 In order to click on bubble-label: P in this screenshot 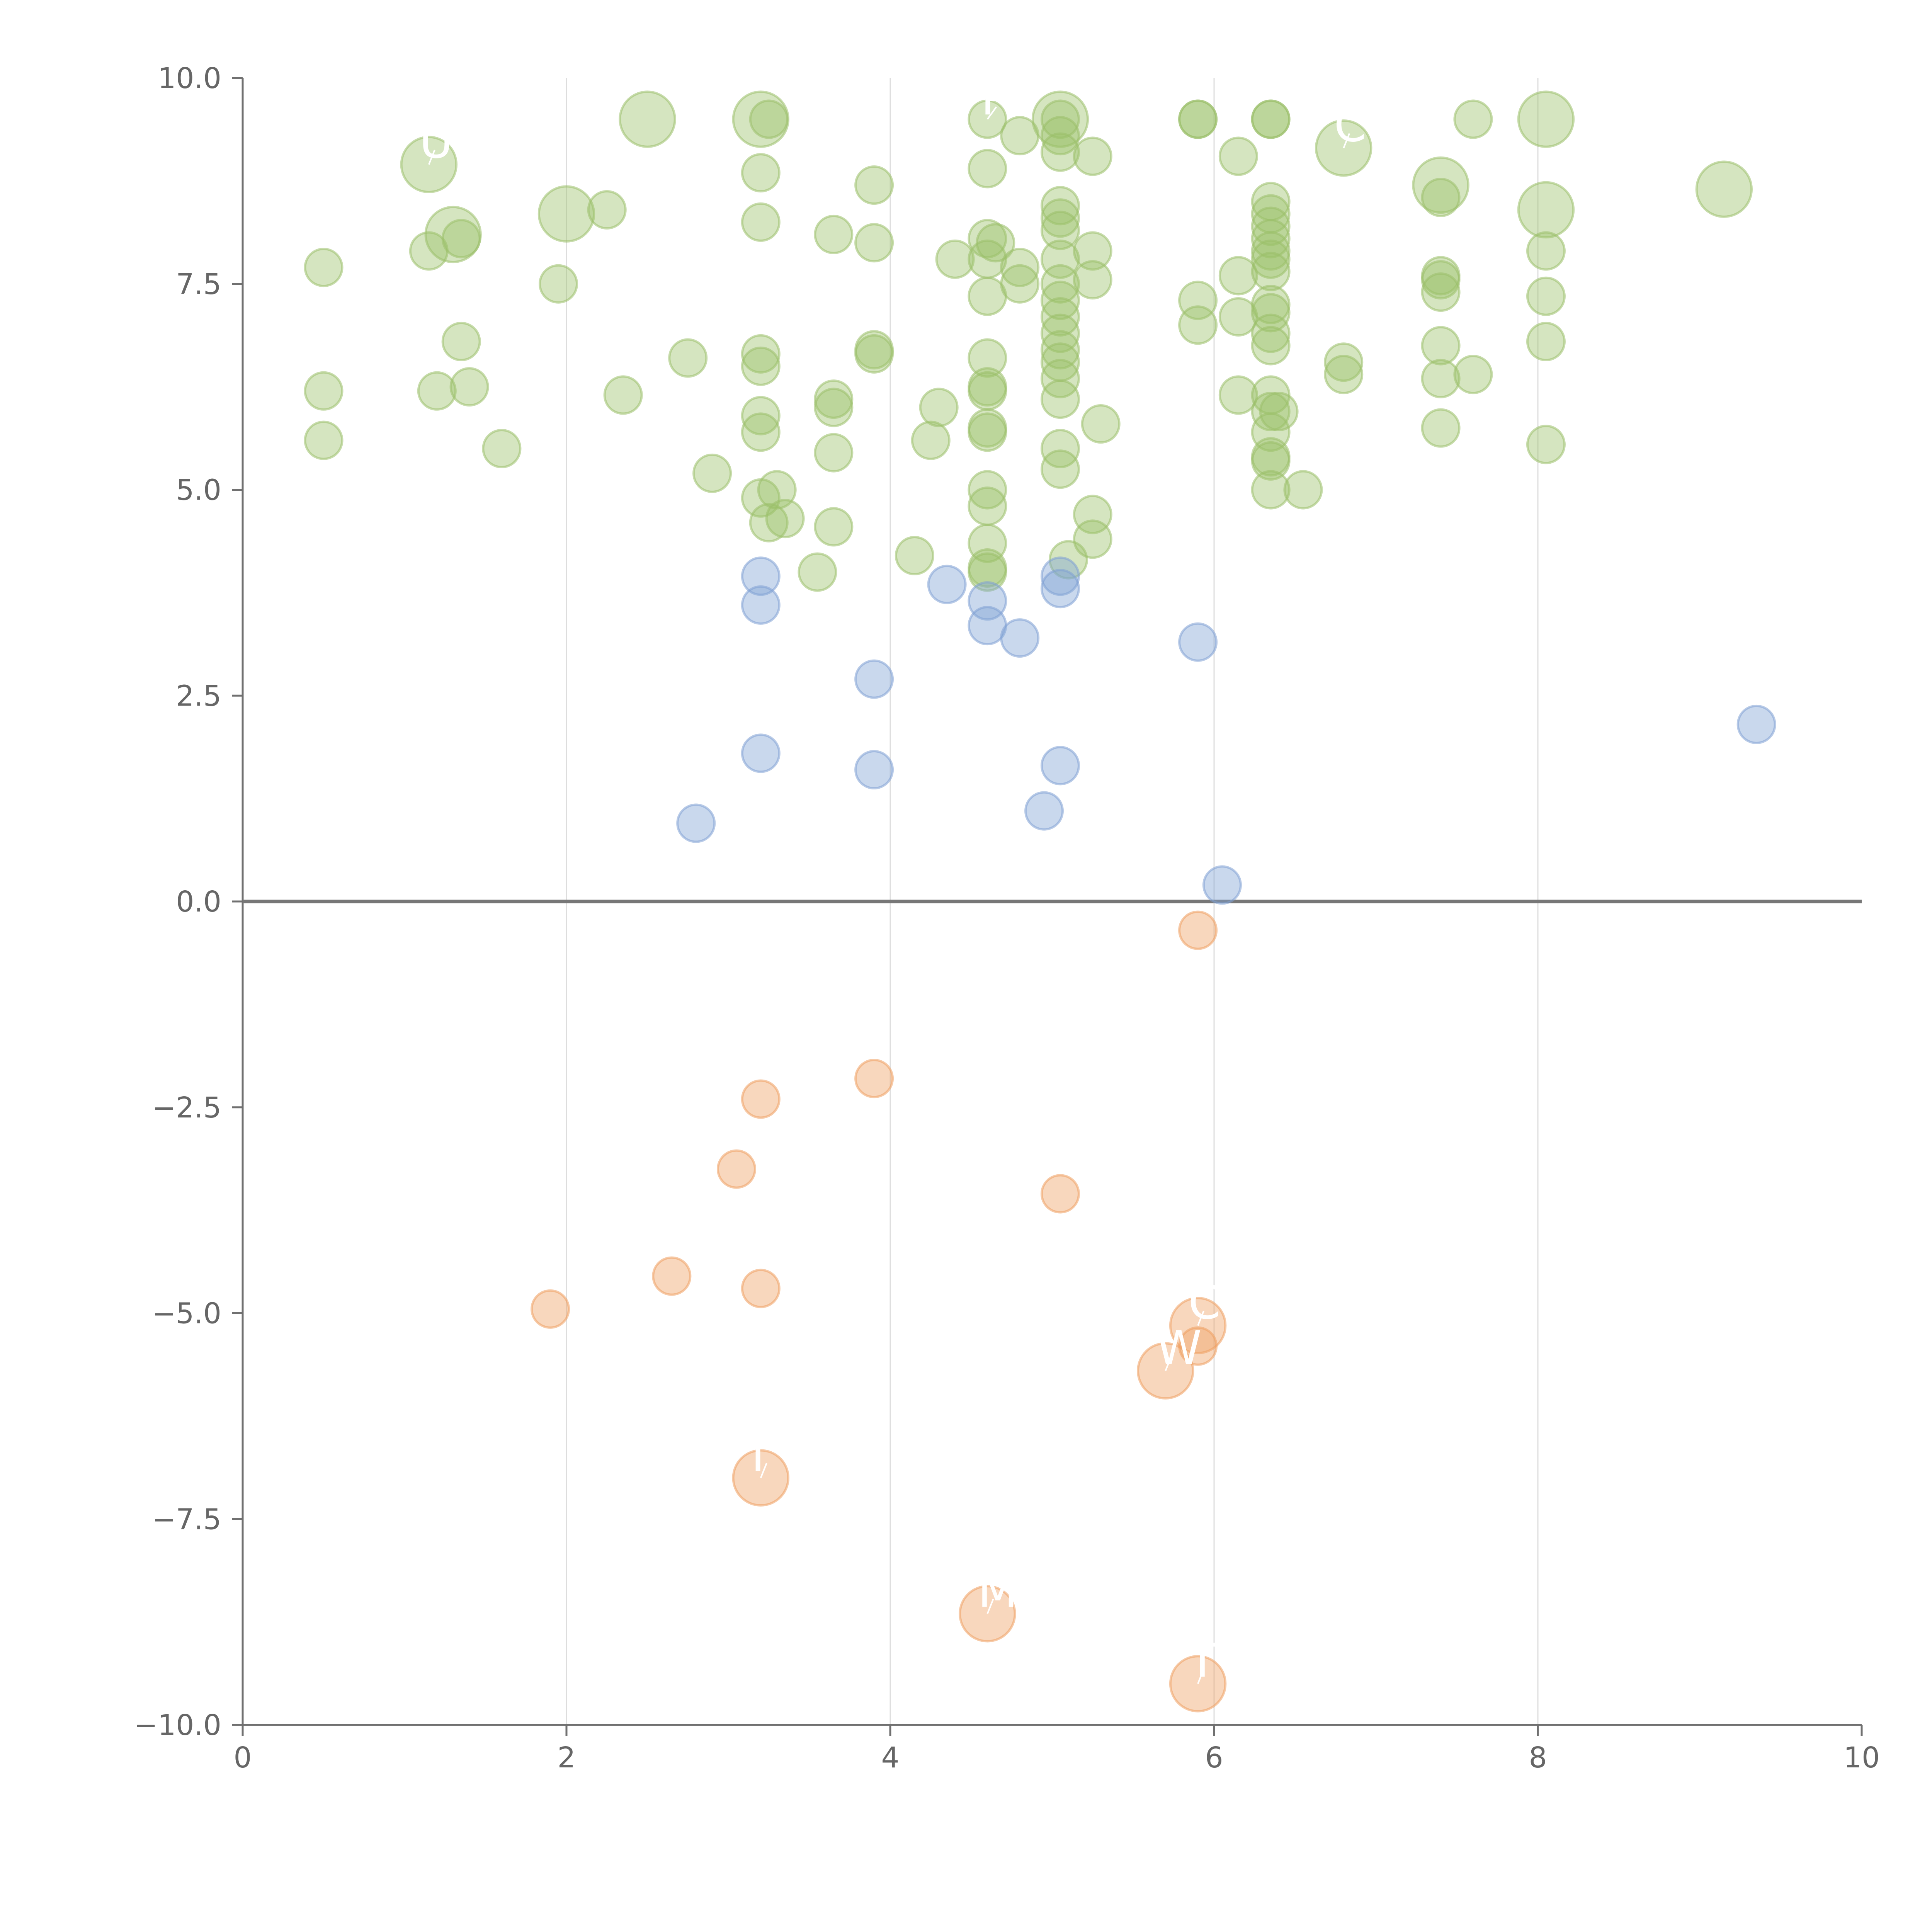, I will do `click(995, 99)`.